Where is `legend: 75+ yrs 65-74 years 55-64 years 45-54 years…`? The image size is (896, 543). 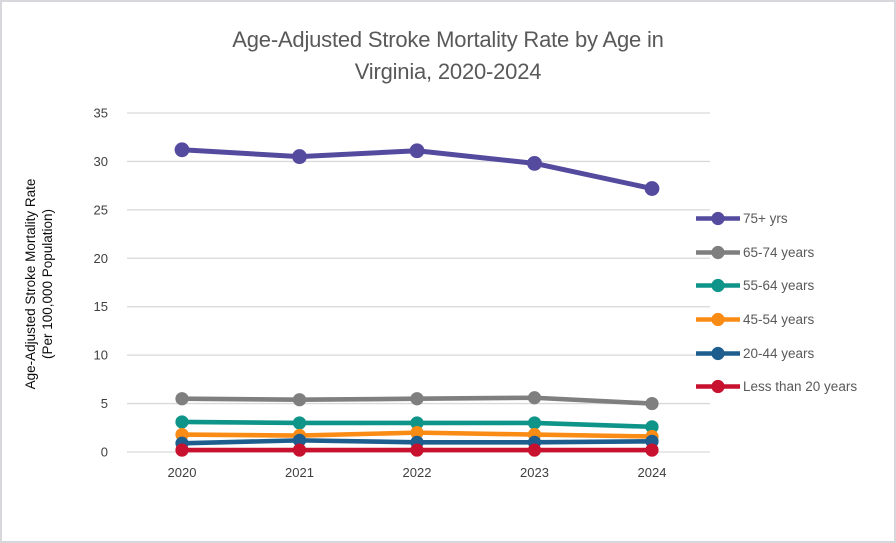
legend: 75+ yrs 65-74 years 55-64 years 45-54 years… is located at coordinates (775, 303).